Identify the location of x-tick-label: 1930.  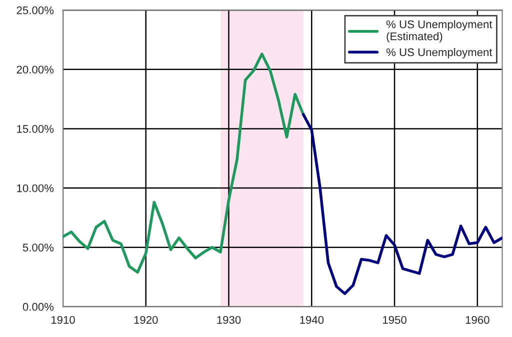
(229, 320).